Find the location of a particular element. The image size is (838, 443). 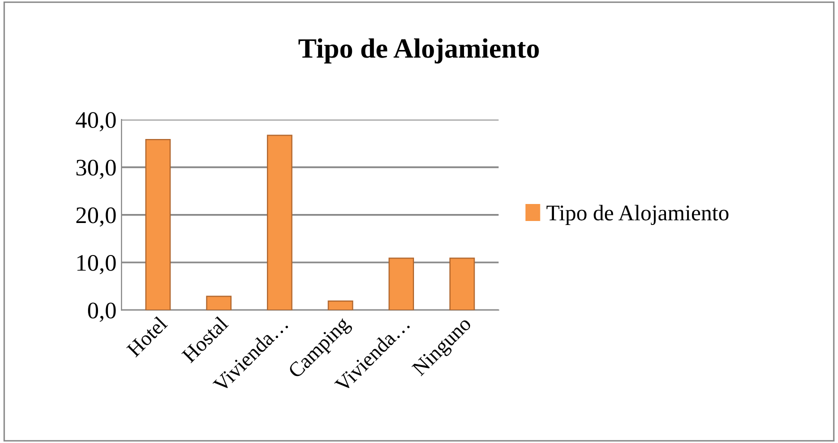

y-tick-label: 40,0 is located at coordinates (96, 122).